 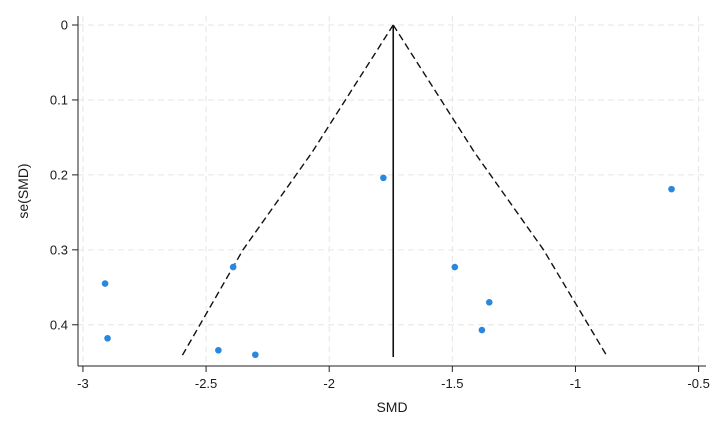 What do you see at coordinates (698, 383) in the screenshot?
I see `x-tick-label: -0.5` at bounding box center [698, 383].